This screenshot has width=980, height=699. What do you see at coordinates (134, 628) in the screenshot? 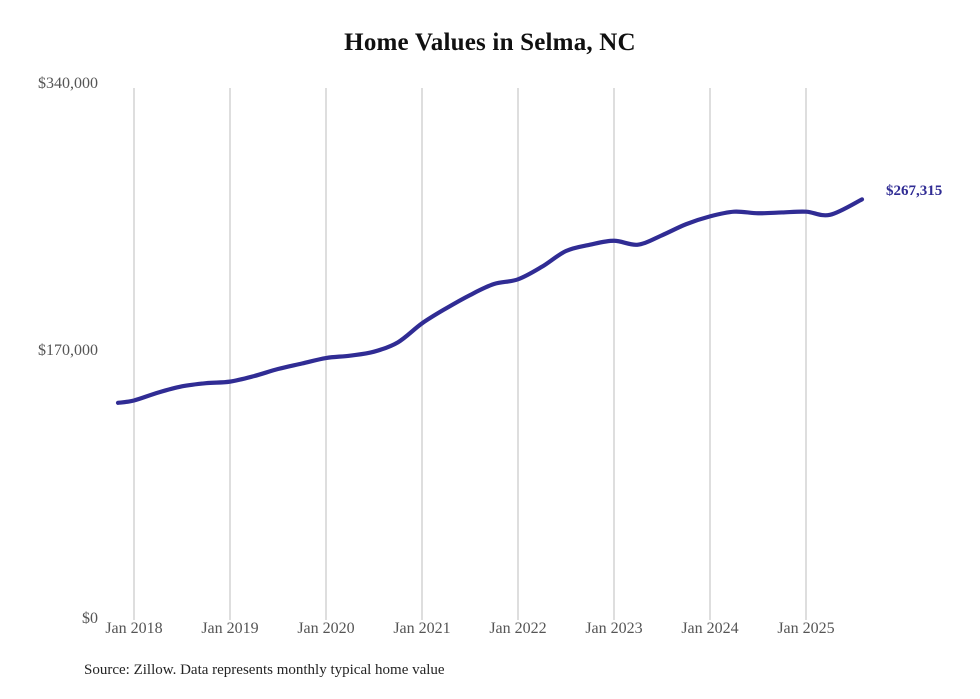
I see `x-axis-tick-jan-2018: Jan 2018` at bounding box center [134, 628].